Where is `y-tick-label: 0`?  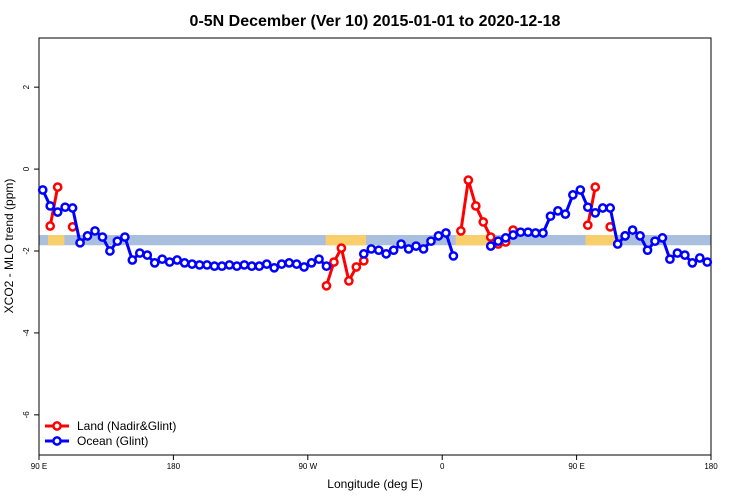
y-tick-label: 0 is located at coordinates (26, 168).